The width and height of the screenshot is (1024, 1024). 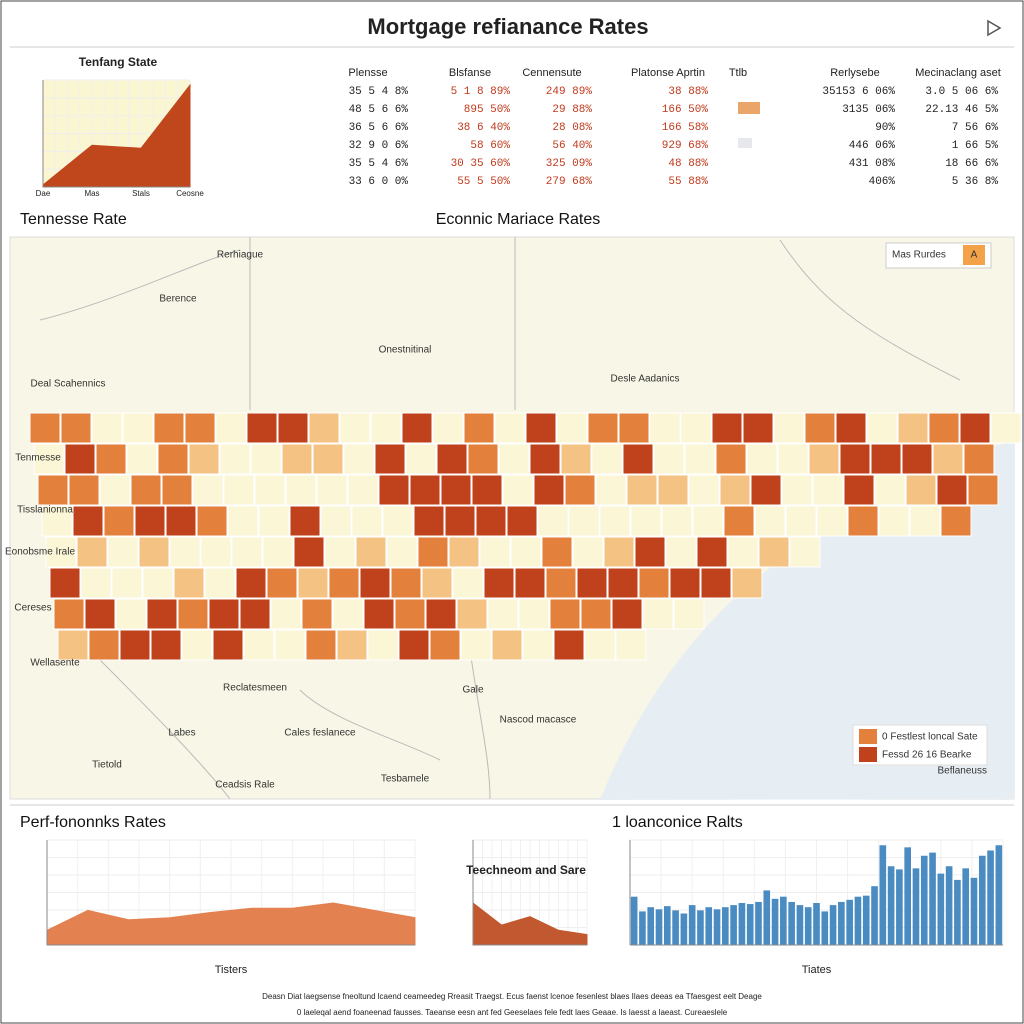 I want to click on legend-label: A, so click(x=974, y=255).